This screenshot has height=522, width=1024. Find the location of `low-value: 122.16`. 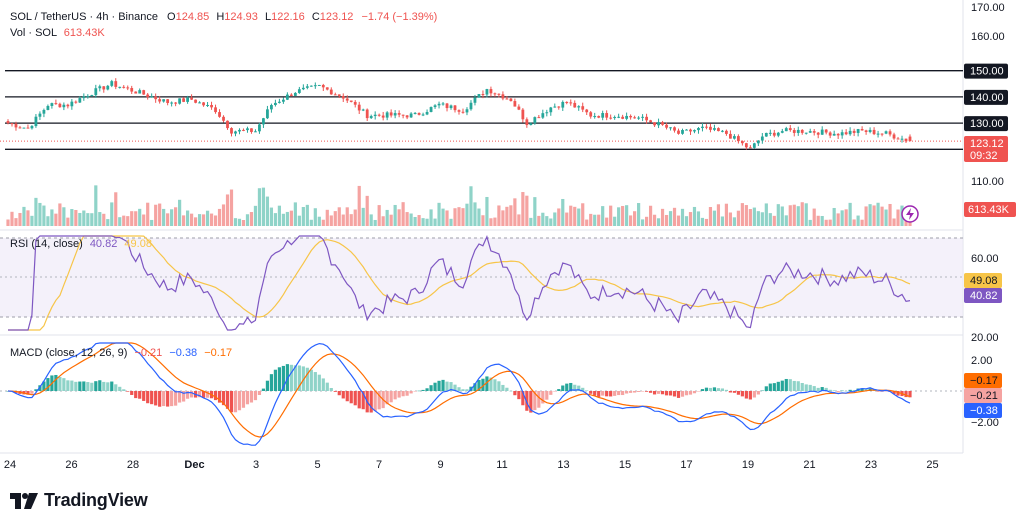

low-value: 122.16 is located at coordinates (288, 17).